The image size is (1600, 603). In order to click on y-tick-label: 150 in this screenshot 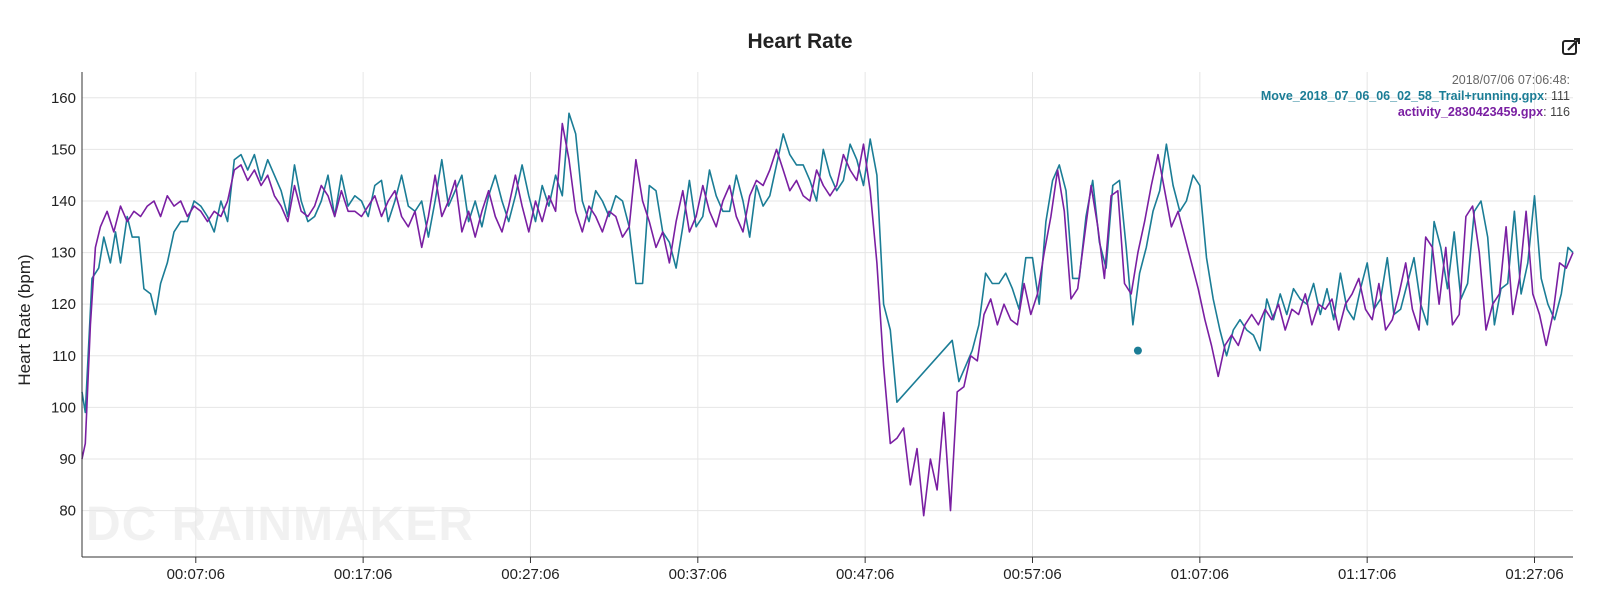, I will do `click(63, 149)`.